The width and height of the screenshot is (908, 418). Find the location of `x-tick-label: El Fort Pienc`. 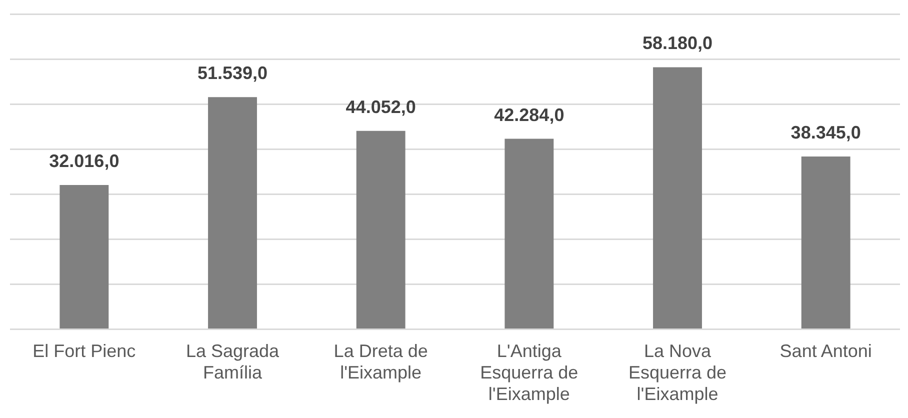

x-tick-label: El Fort Pienc is located at coordinates (84, 350).